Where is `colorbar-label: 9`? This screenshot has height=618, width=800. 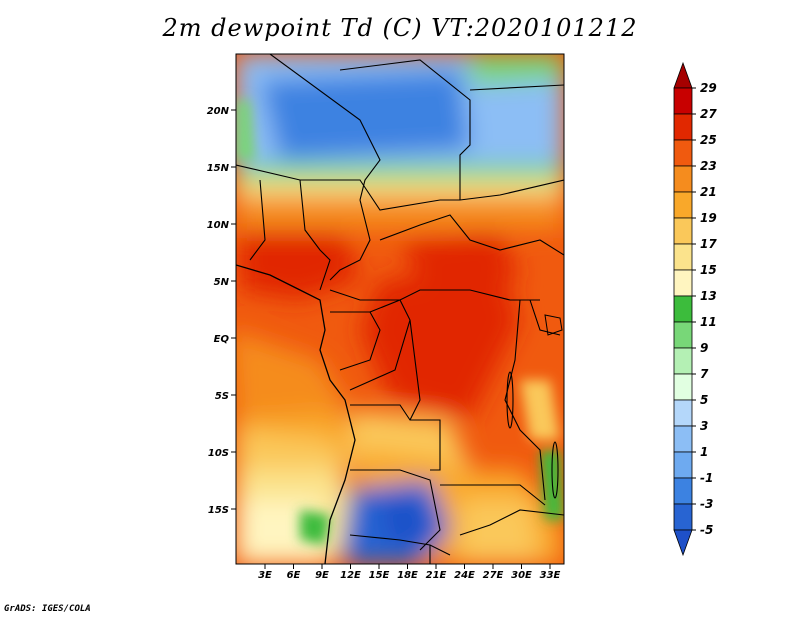 colorbar-label: 9 is located at coordinates (704, 348).